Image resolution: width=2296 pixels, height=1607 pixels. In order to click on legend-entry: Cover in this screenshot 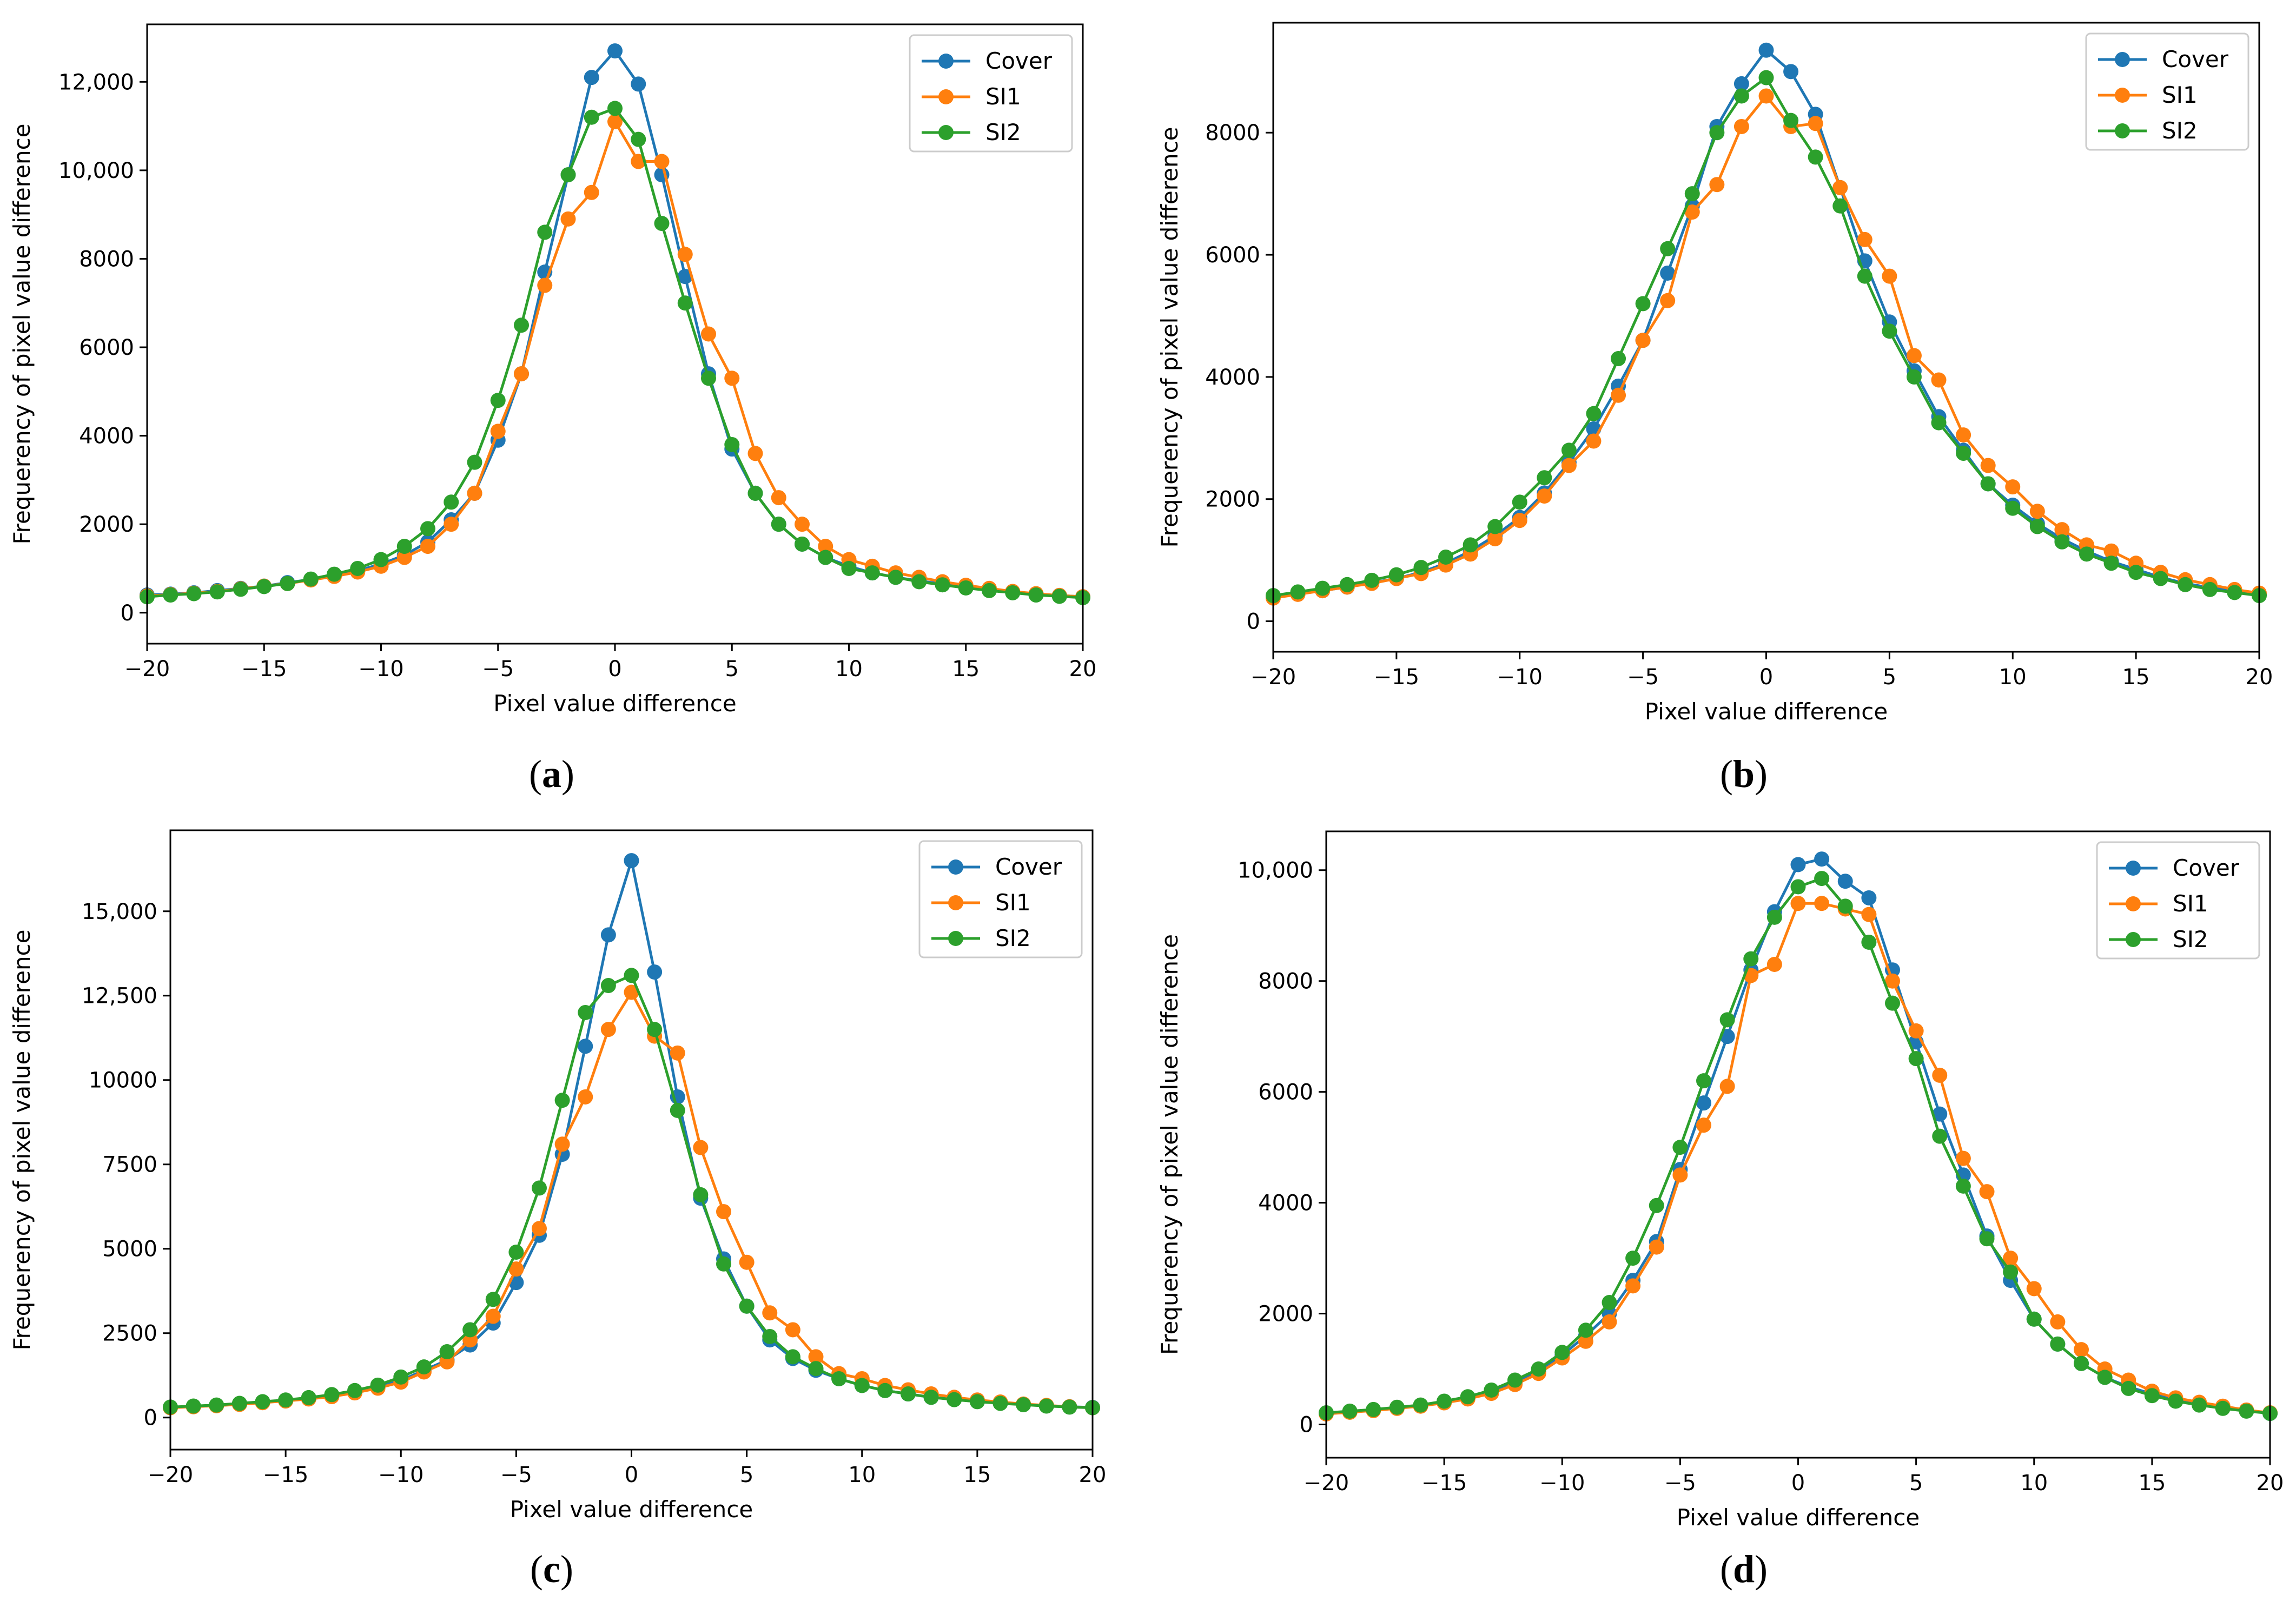, I will do `click(1019, 61)`.